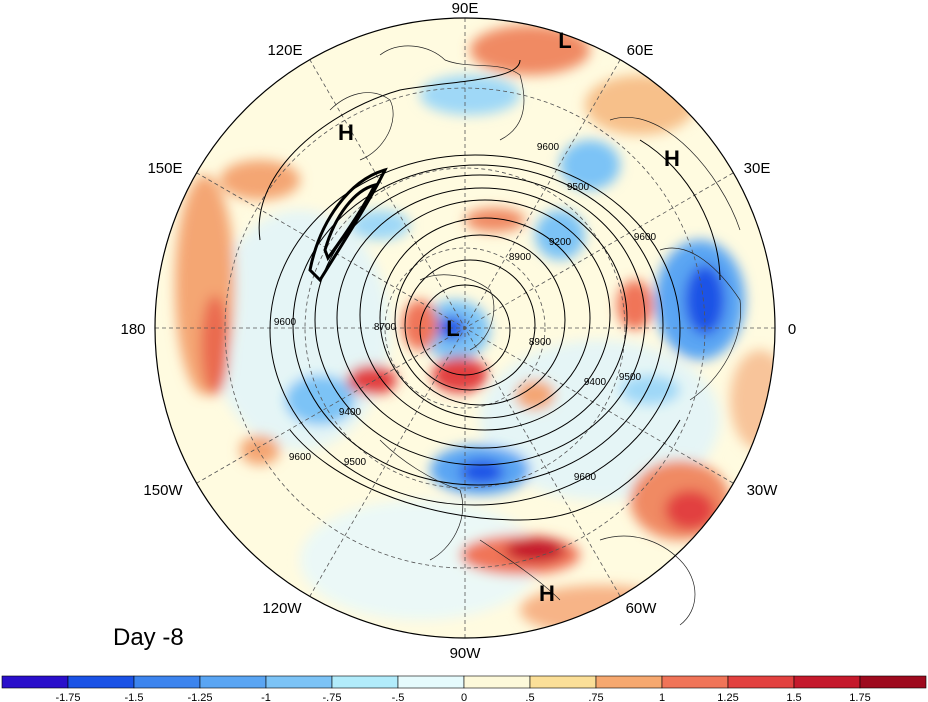 Image resolution: width=928 pixels, height=702 pixels. What do you see at coordinates (465, 8) in the screenshot?
I see `lon-label-90e: 90E` at bounding box center [465, 8].